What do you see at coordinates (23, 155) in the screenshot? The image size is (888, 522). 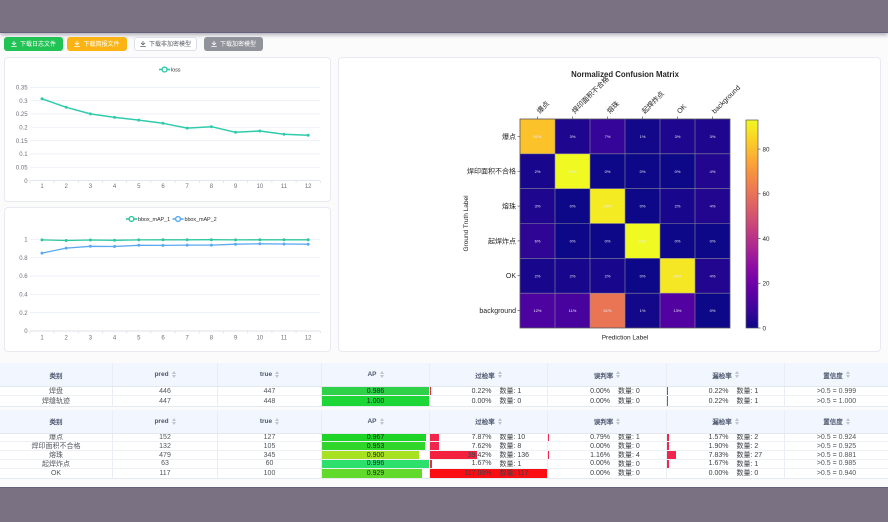 I see `svg-text: 0.1` at bounding box center [23, 155].